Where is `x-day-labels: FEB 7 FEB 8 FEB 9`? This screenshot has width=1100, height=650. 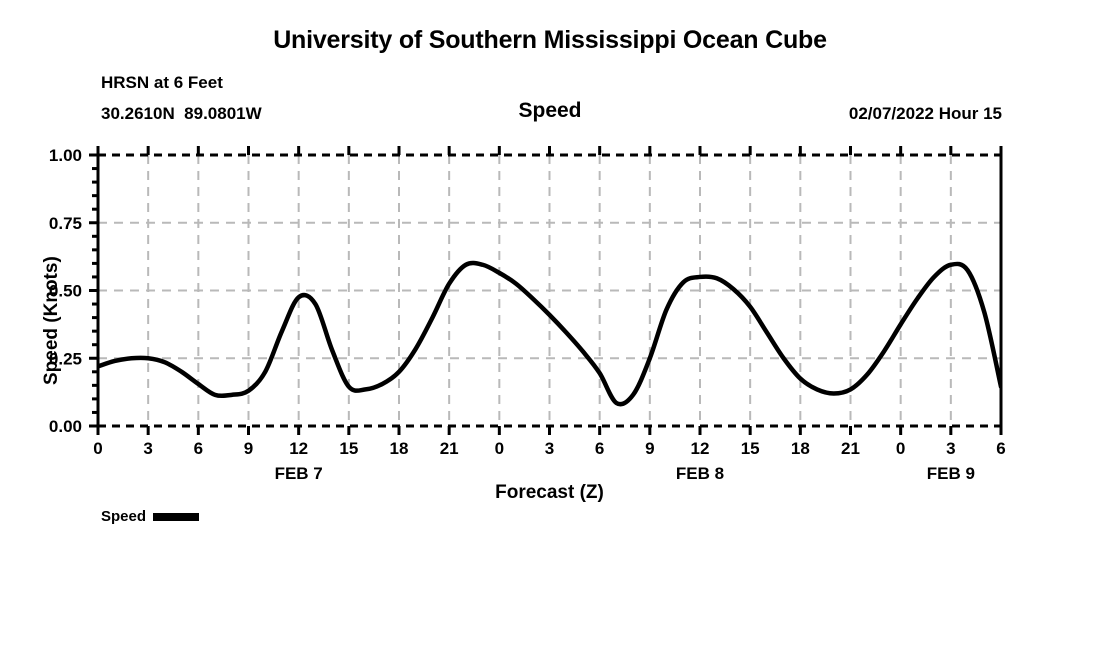
x-day-labels: FEB 7 FEB 8 FEB 9 is located at coordinates (625, 473).